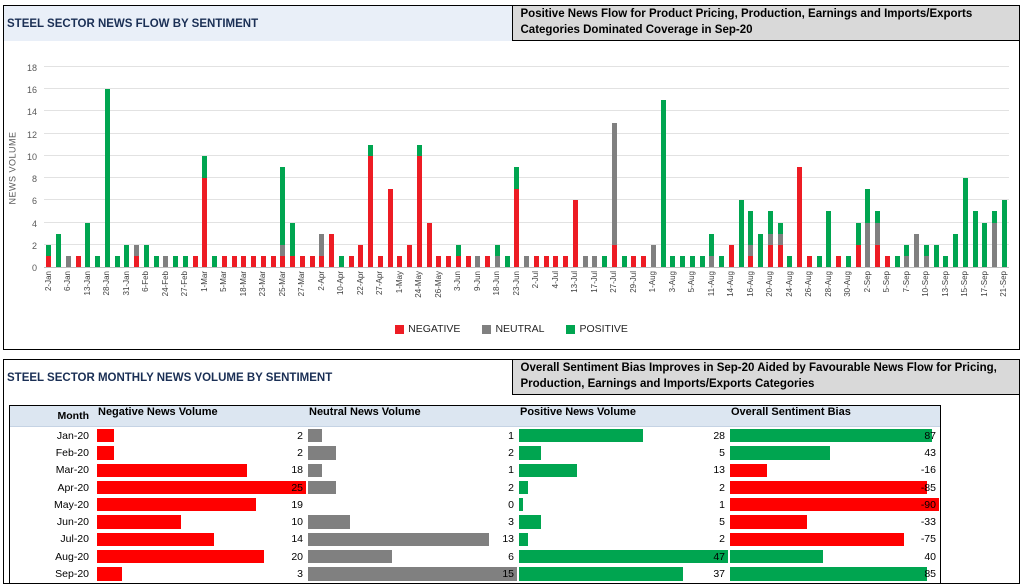 This screenshot has width=1024, height=587. I want to click on x-axis-label: 6-Feb, so click(146, 281).